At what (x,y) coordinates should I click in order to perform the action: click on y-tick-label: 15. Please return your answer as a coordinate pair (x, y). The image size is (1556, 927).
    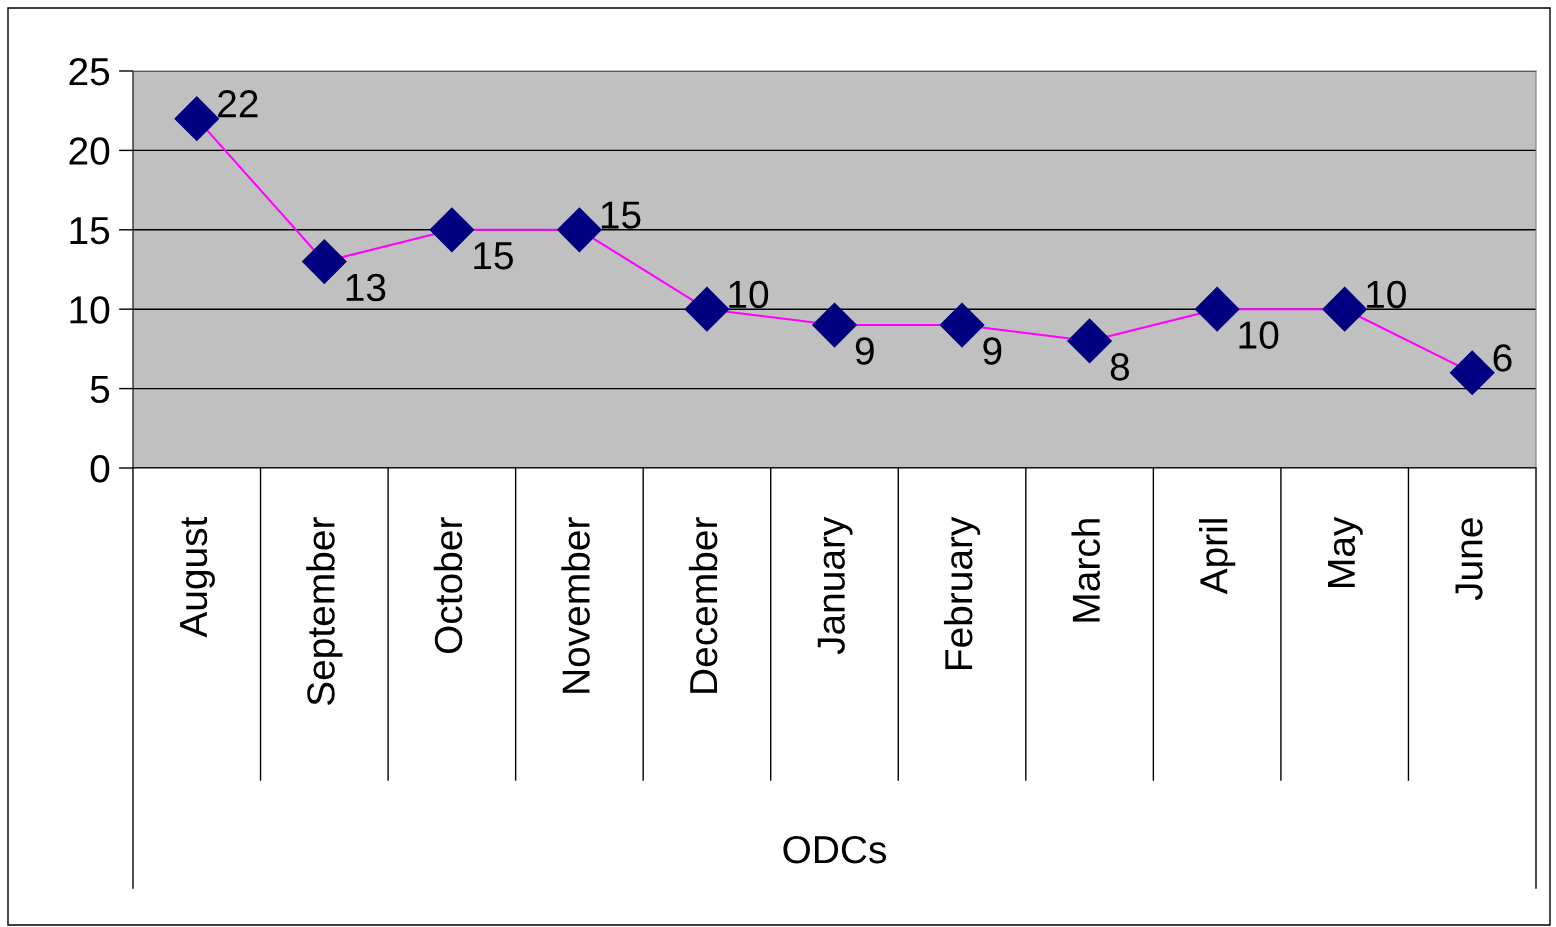
    Looking at the image, I should click on (90, 231).